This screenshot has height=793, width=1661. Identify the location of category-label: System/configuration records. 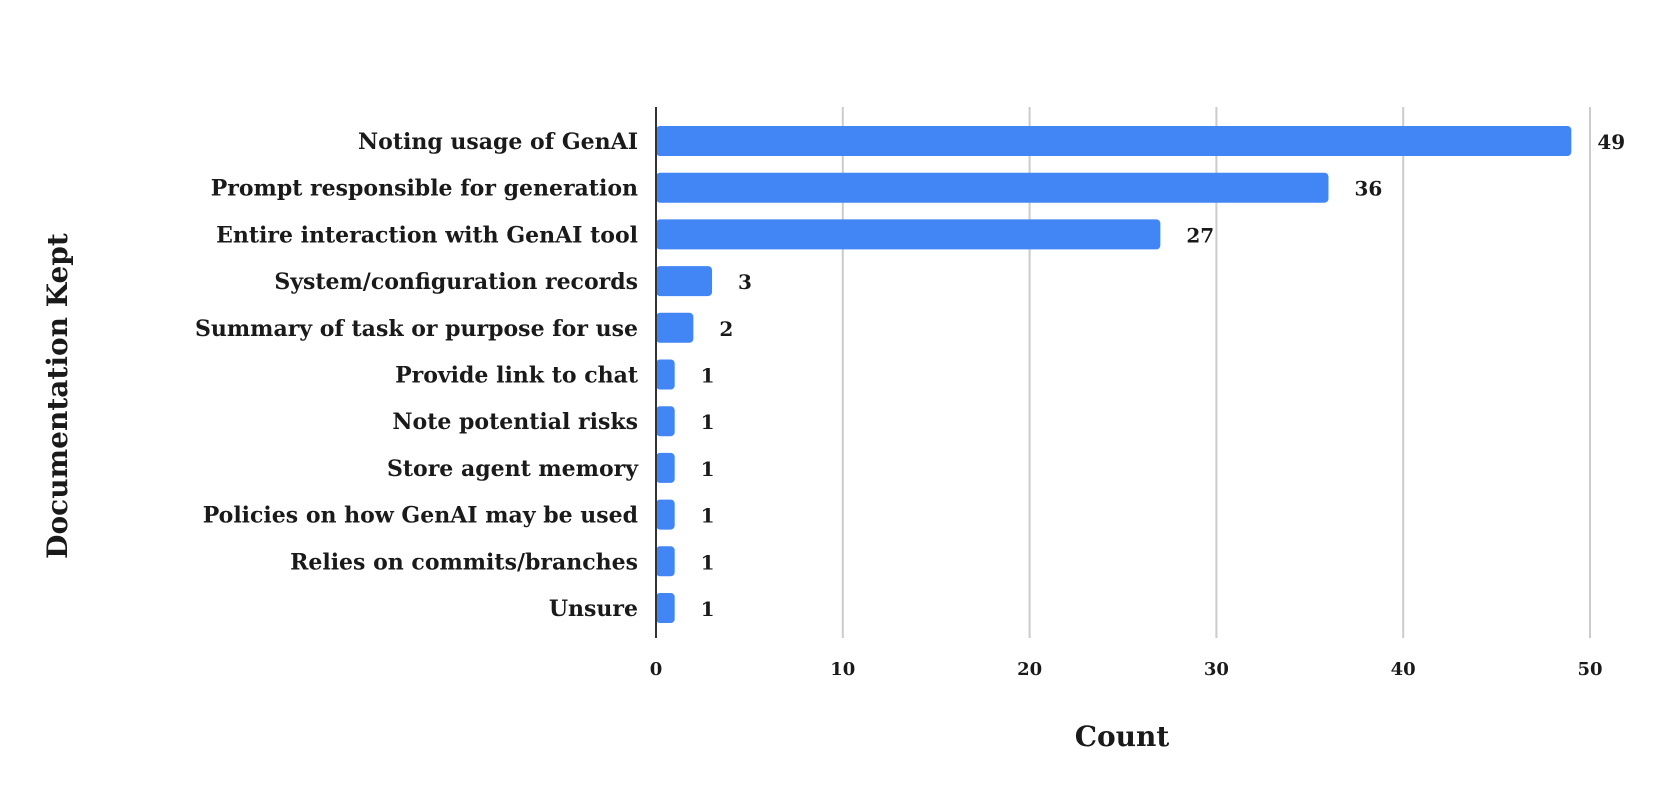
(456, 282).